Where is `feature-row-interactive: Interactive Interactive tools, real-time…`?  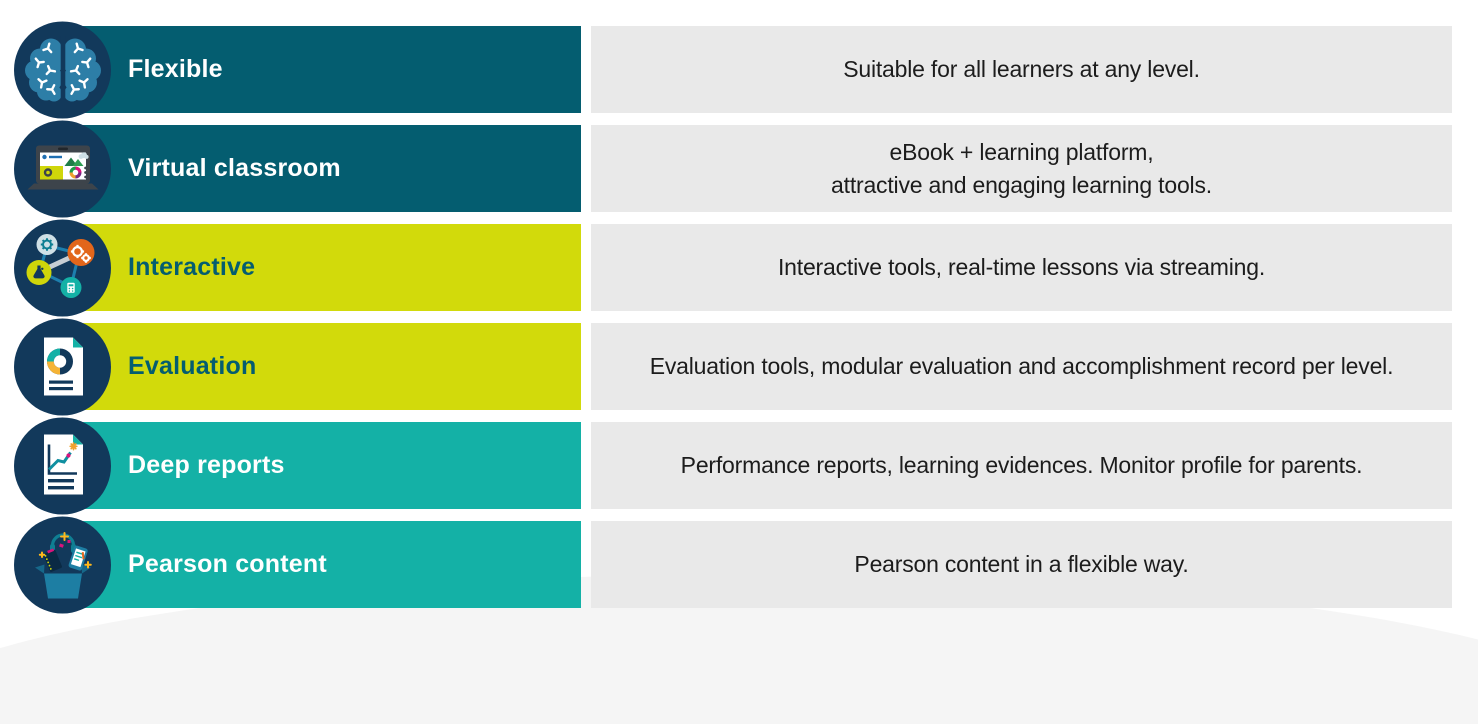
feature-row-interactive: Interactive Interactive tools, real-time… is located at coordinates (739, 267).